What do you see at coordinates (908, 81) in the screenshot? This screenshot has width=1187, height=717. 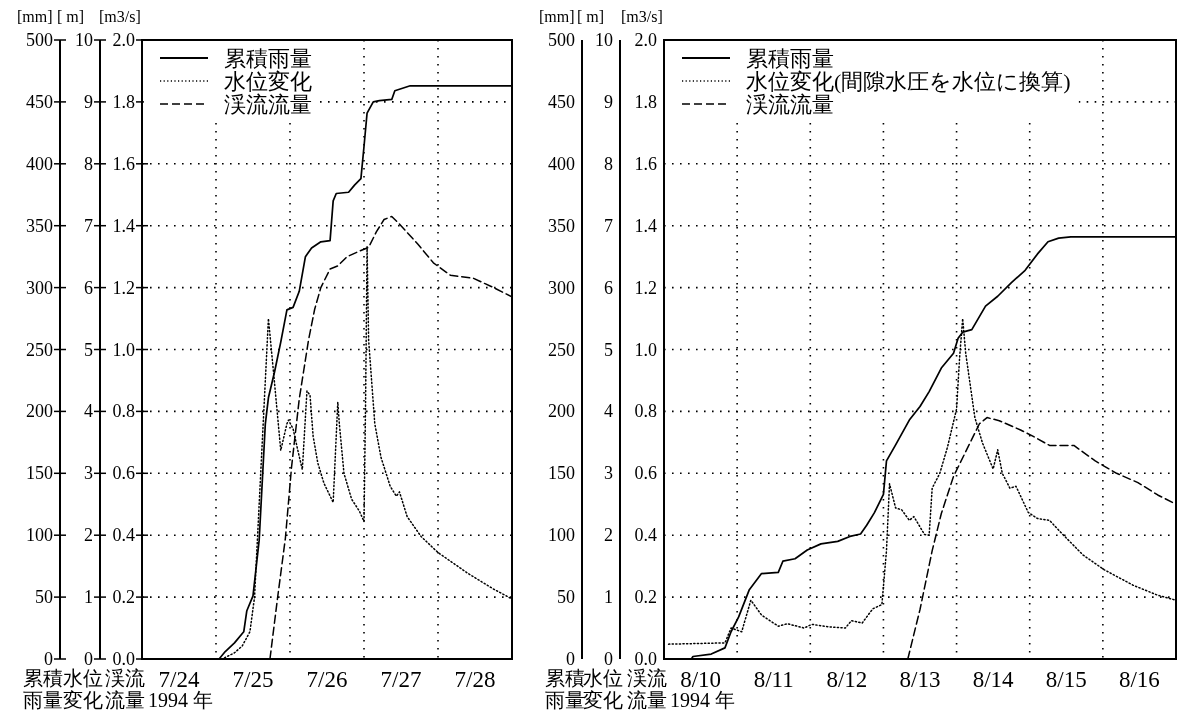 I see `legend-label: 水位変化(間隙水圧を水位に換算)` at bounding box center [908, 81].